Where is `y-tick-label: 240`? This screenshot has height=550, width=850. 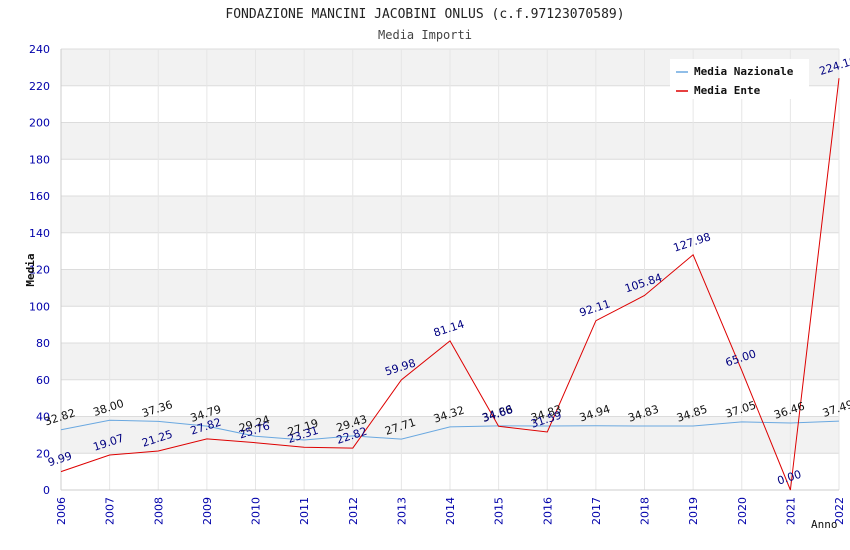 y-tick-label: 240 is located at coordinates (39, 49).